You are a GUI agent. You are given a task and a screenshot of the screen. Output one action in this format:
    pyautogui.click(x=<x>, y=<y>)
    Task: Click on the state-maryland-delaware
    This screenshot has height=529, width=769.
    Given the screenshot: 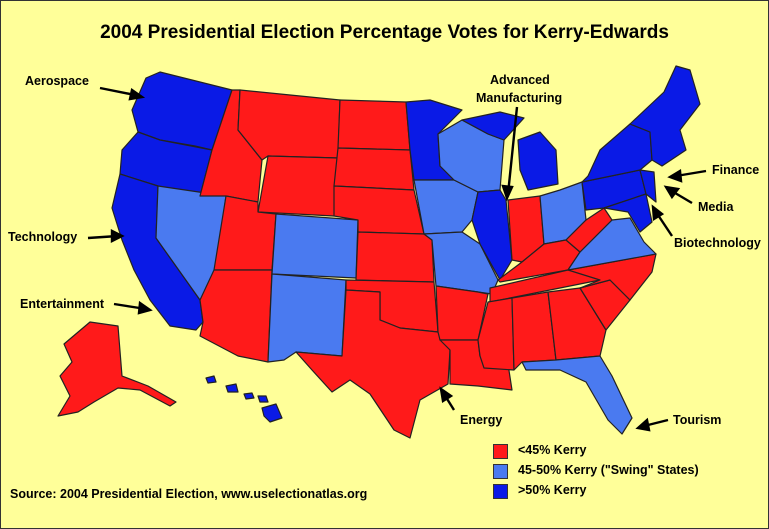 What is the action you would take?
    pyautogui.click(x=628, y=213)
    